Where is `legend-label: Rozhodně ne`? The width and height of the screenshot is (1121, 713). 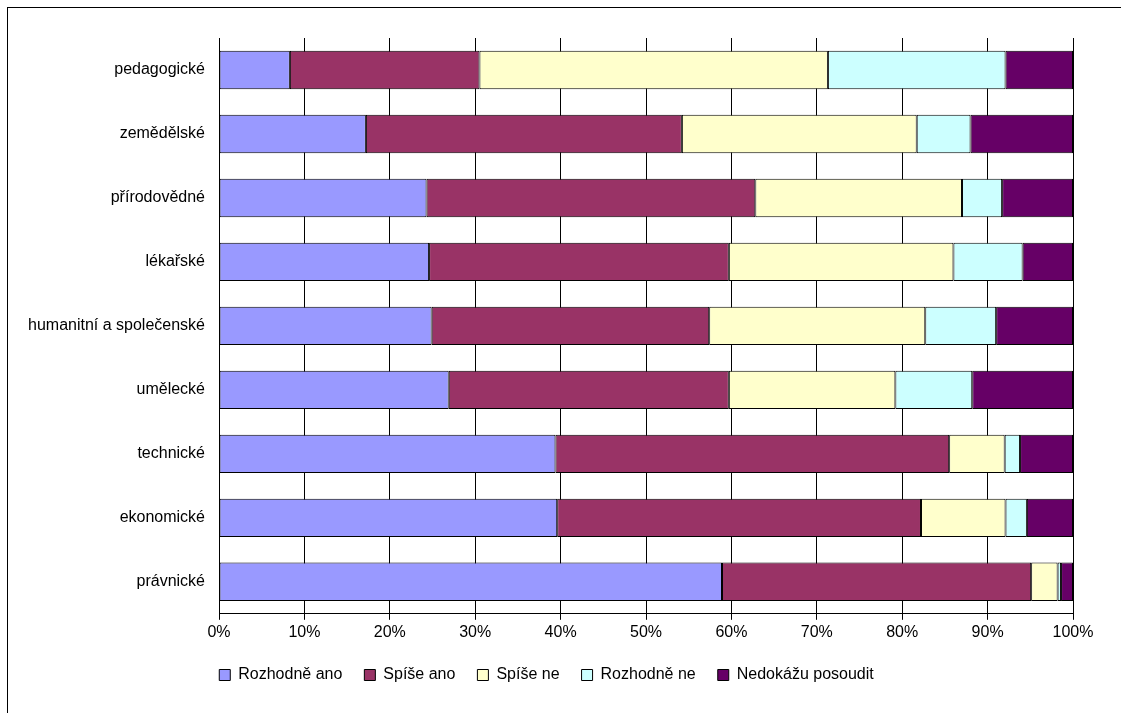 legend-label: Rozhodně ne is located at coordinates (648, 674).